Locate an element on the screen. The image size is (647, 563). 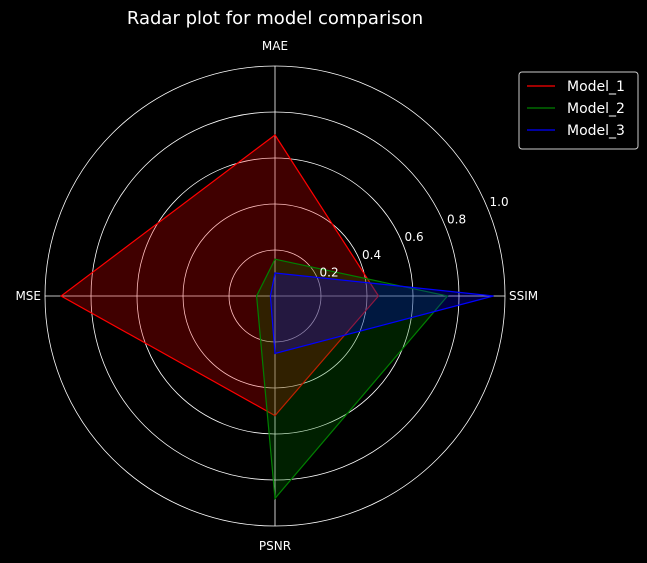
axis-label-psnr: PSNR is located at coordinates (275, 546).